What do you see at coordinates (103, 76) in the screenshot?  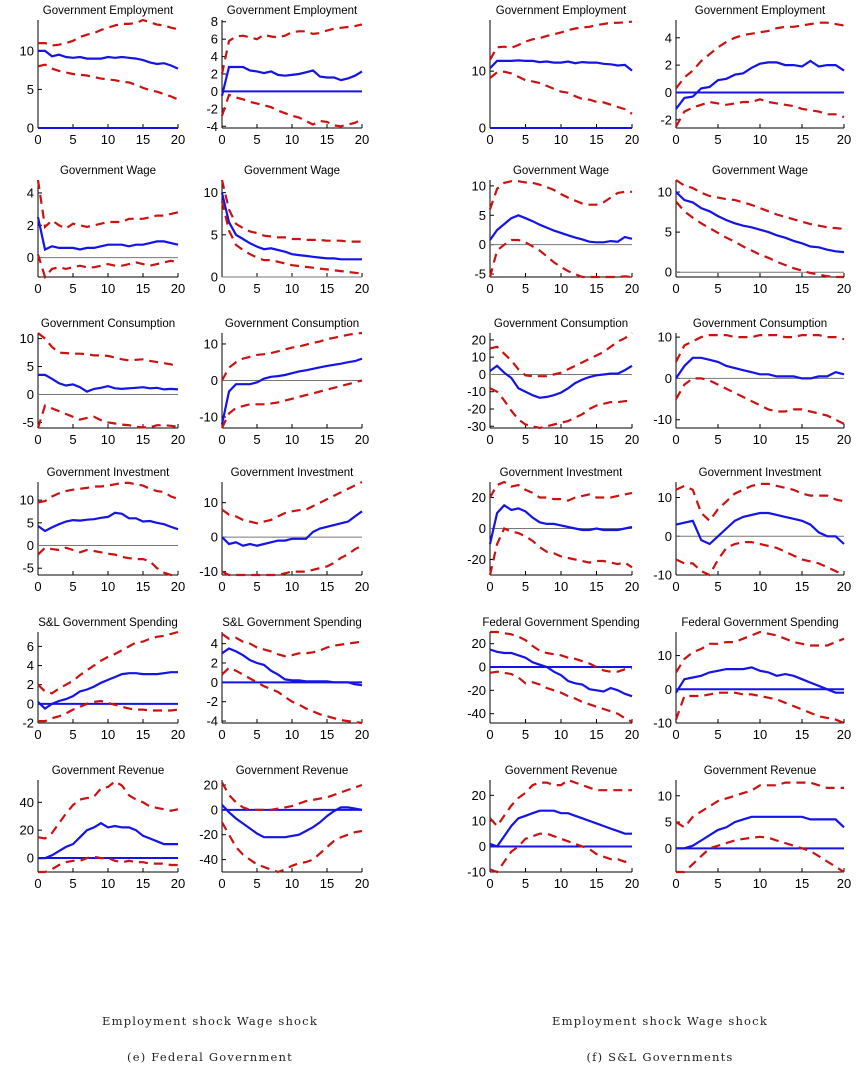 I see `chart-panel-1: Government Employment 0 5 10 0 5 10 15 20` at bounding box center [103, 76].